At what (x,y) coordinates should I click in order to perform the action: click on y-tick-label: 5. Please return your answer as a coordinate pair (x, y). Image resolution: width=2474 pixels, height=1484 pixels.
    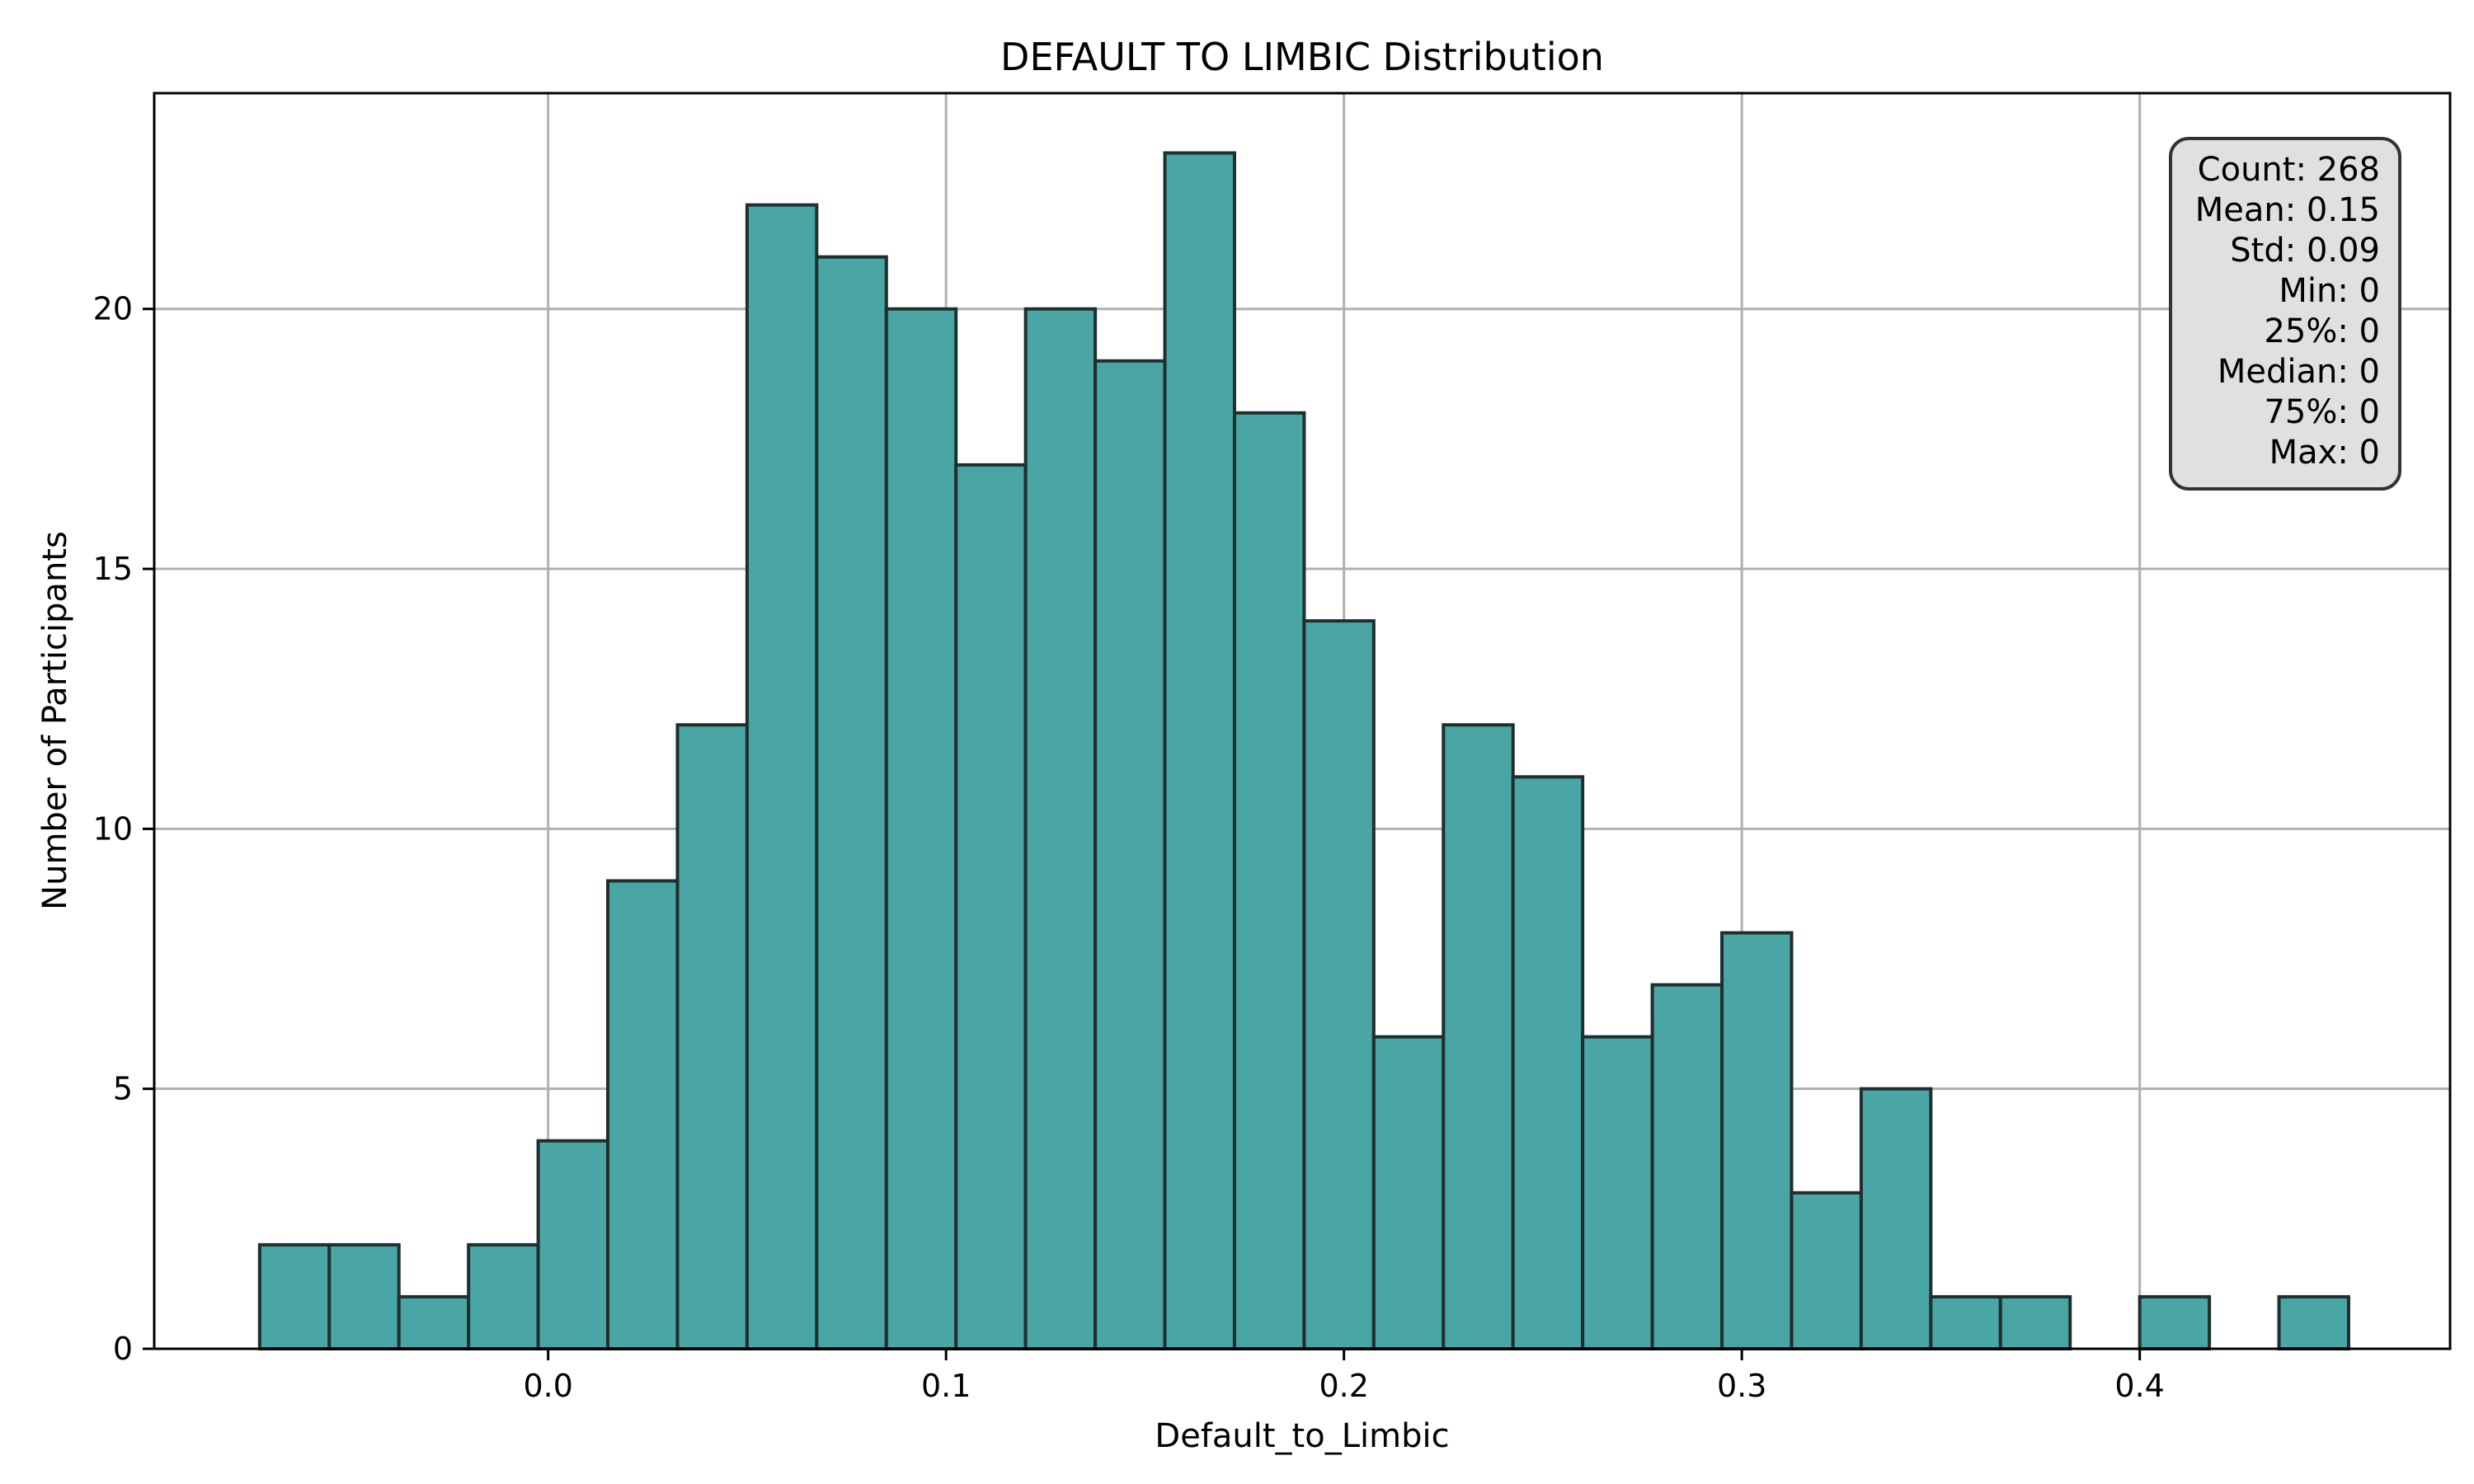
    Looking at the image, I should click on (123, 1089).